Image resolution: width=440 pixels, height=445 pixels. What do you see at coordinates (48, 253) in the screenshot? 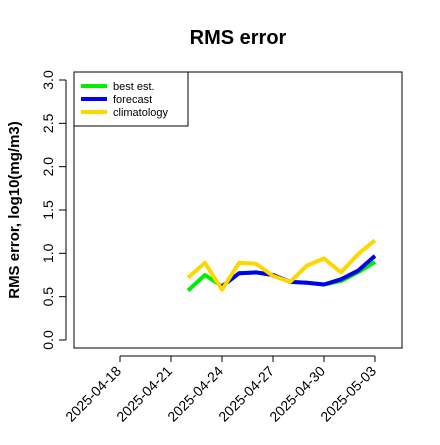
I see `y-tick-label: 1.0` at bounding box center [48, 253].